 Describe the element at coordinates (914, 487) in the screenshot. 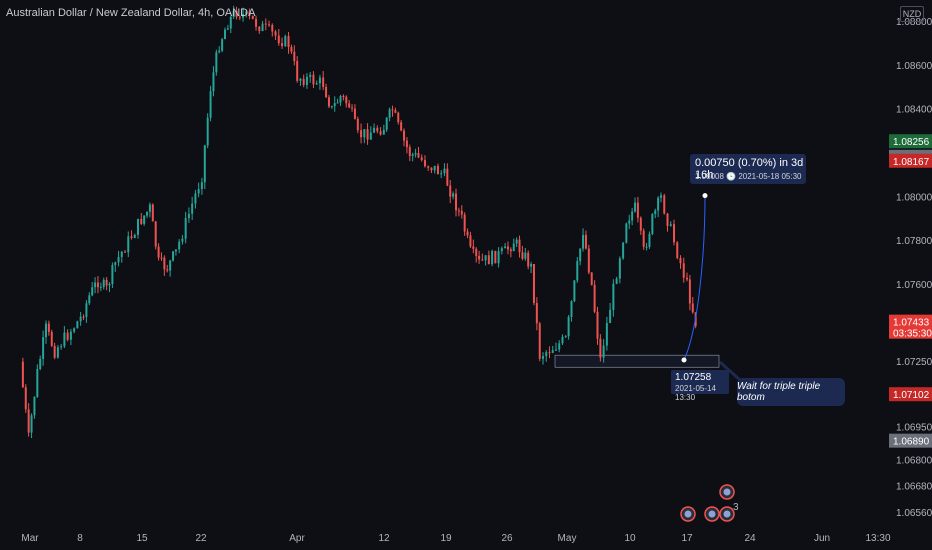

I see `y-tick-label: 1.06680` at that location.